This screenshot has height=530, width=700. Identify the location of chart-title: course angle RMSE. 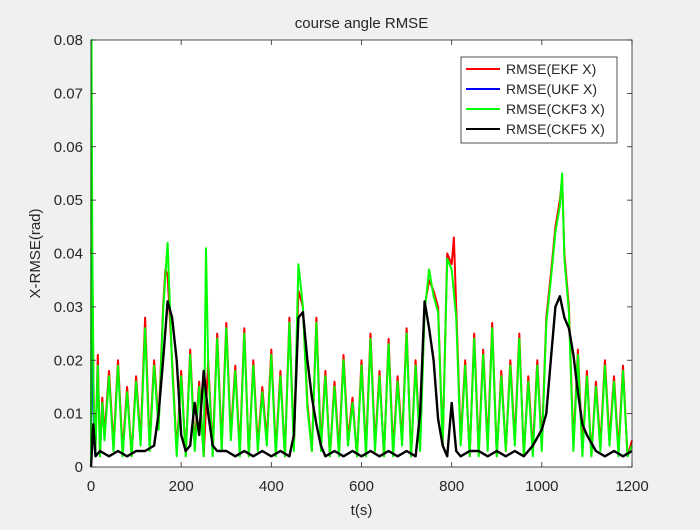
(361, 23).